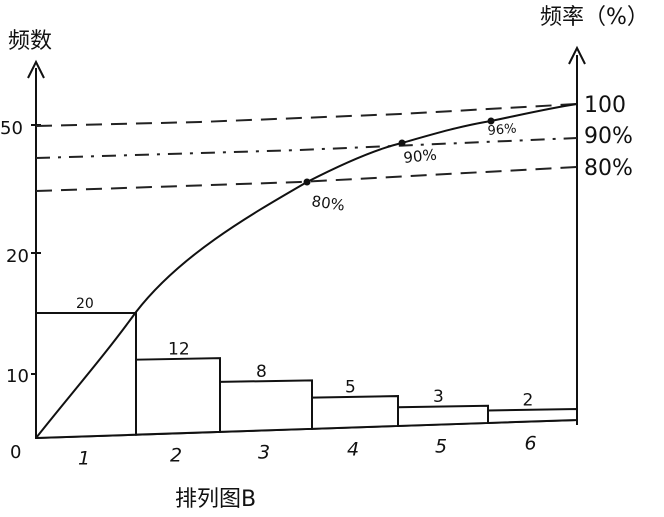 This screenshot has width=664, height=517. What do you see at coordinates (438, 397) in the screenshot?
I see `bar-value-label-5: 3` at bounding box center [438, 397].